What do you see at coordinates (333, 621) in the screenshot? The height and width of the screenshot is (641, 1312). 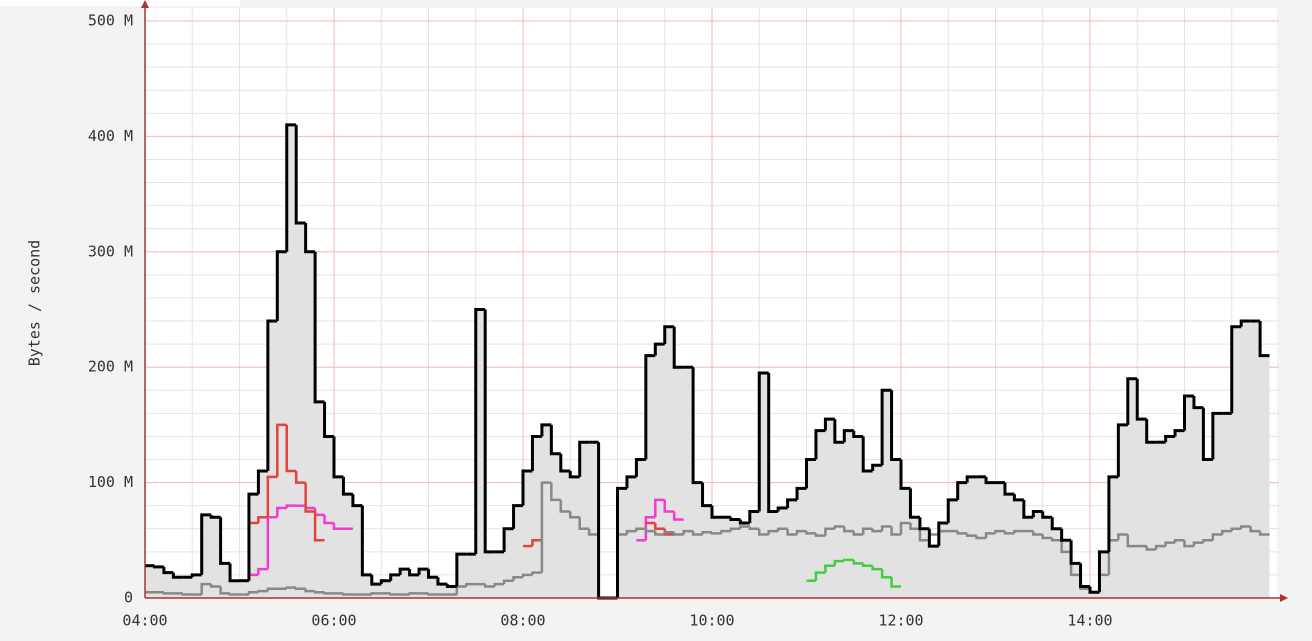 I see `x-tick-label: 06:00` at bounding box center [333, 621].